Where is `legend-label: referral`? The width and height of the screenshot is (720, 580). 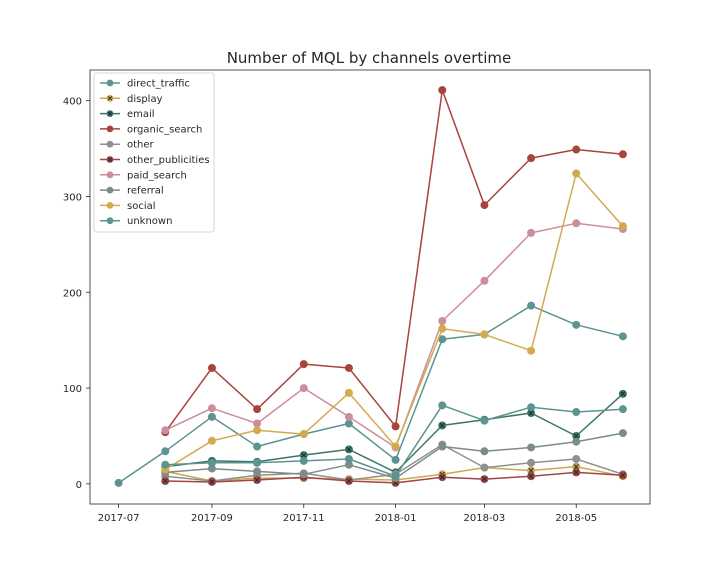 legend-label: referral is located at coordinates (145, 191).